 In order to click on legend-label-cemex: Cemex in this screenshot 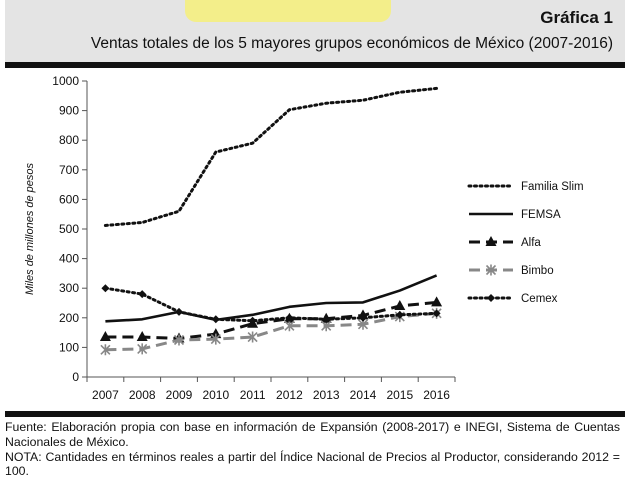, I will do `click(539, 299)`.